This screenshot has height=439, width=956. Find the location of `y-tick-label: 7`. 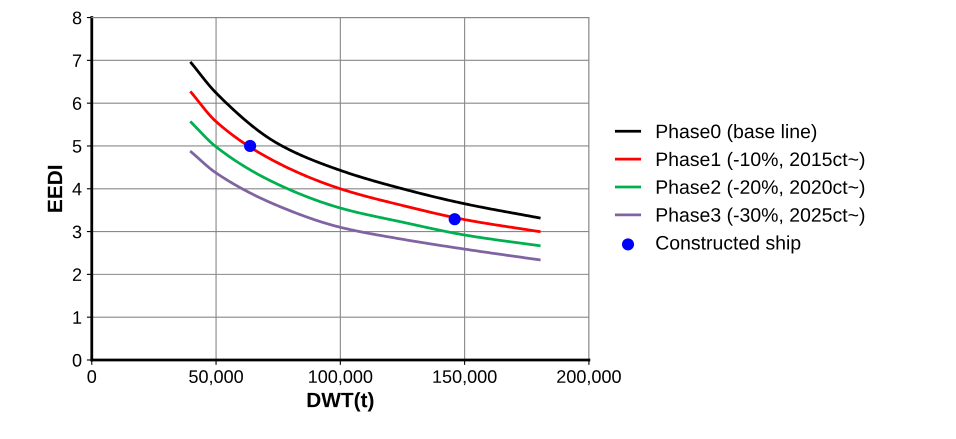

y-tick-label: 7 is located at coordinates (77, 60).